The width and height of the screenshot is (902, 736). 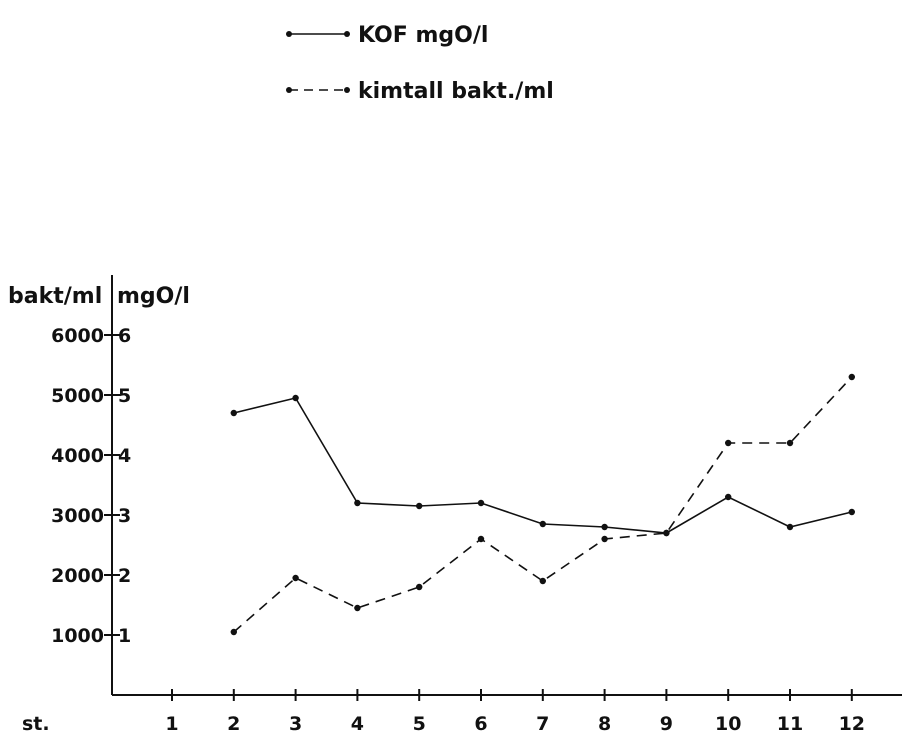 I want to click on legend: KOF mgO/l kimtall bakt./ml, so click(x=420, y=63).